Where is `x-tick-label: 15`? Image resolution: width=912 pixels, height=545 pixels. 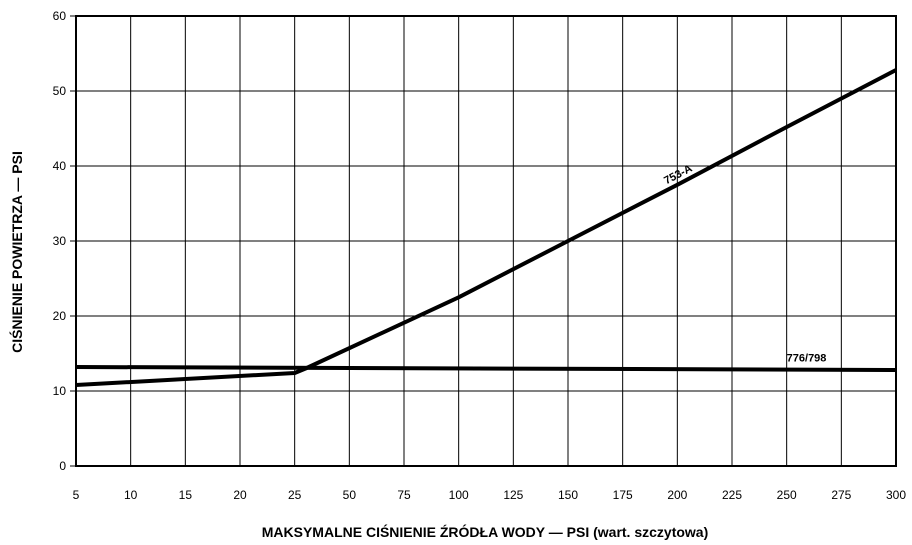
x-tick-label: 15 is located at coordinates (186, 495).